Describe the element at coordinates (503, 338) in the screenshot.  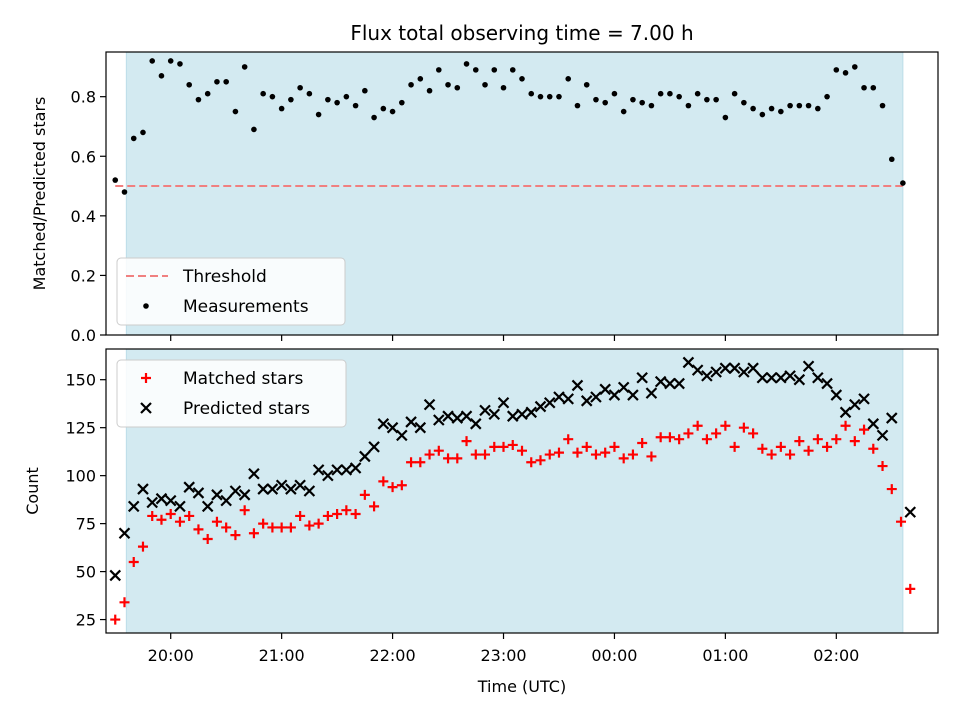
I see `ratio-x-ticks` at that location.